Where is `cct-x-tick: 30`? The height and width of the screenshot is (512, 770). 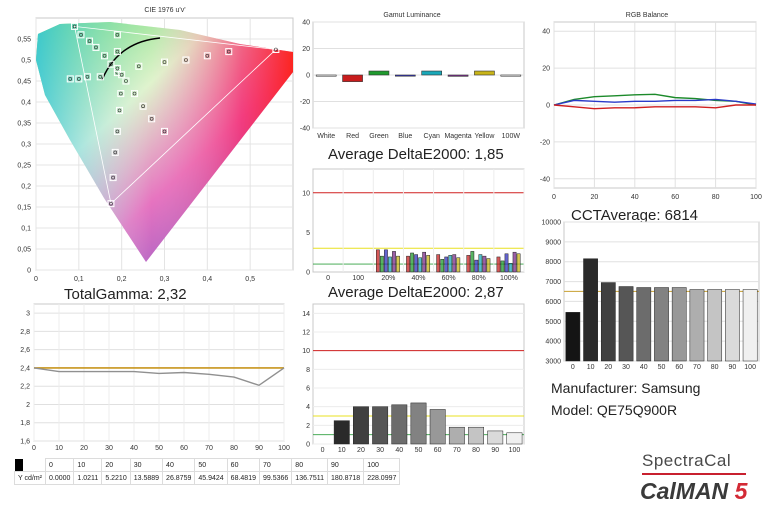 cct-x-tick: 30 is located at coordinates (626, 367).